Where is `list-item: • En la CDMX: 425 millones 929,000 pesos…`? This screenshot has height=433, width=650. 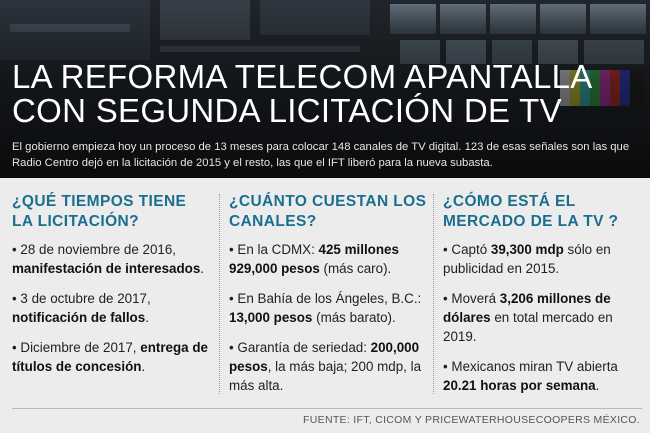 list-item: • En la CDMX: 425 millones 929,000 pesos… is located at coordinates (314, 259).